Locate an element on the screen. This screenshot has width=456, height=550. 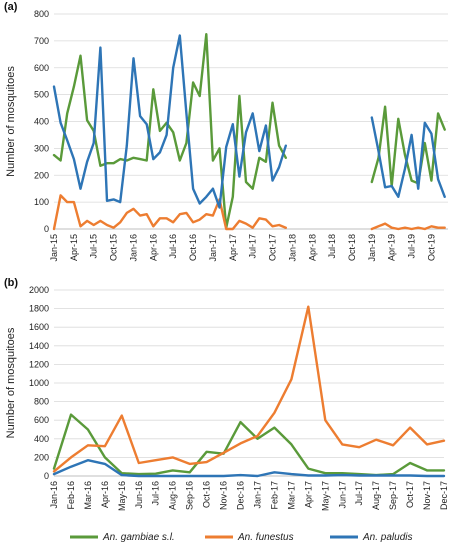
x-tick-label: Mar-17 is located at coordinates (291, 495).